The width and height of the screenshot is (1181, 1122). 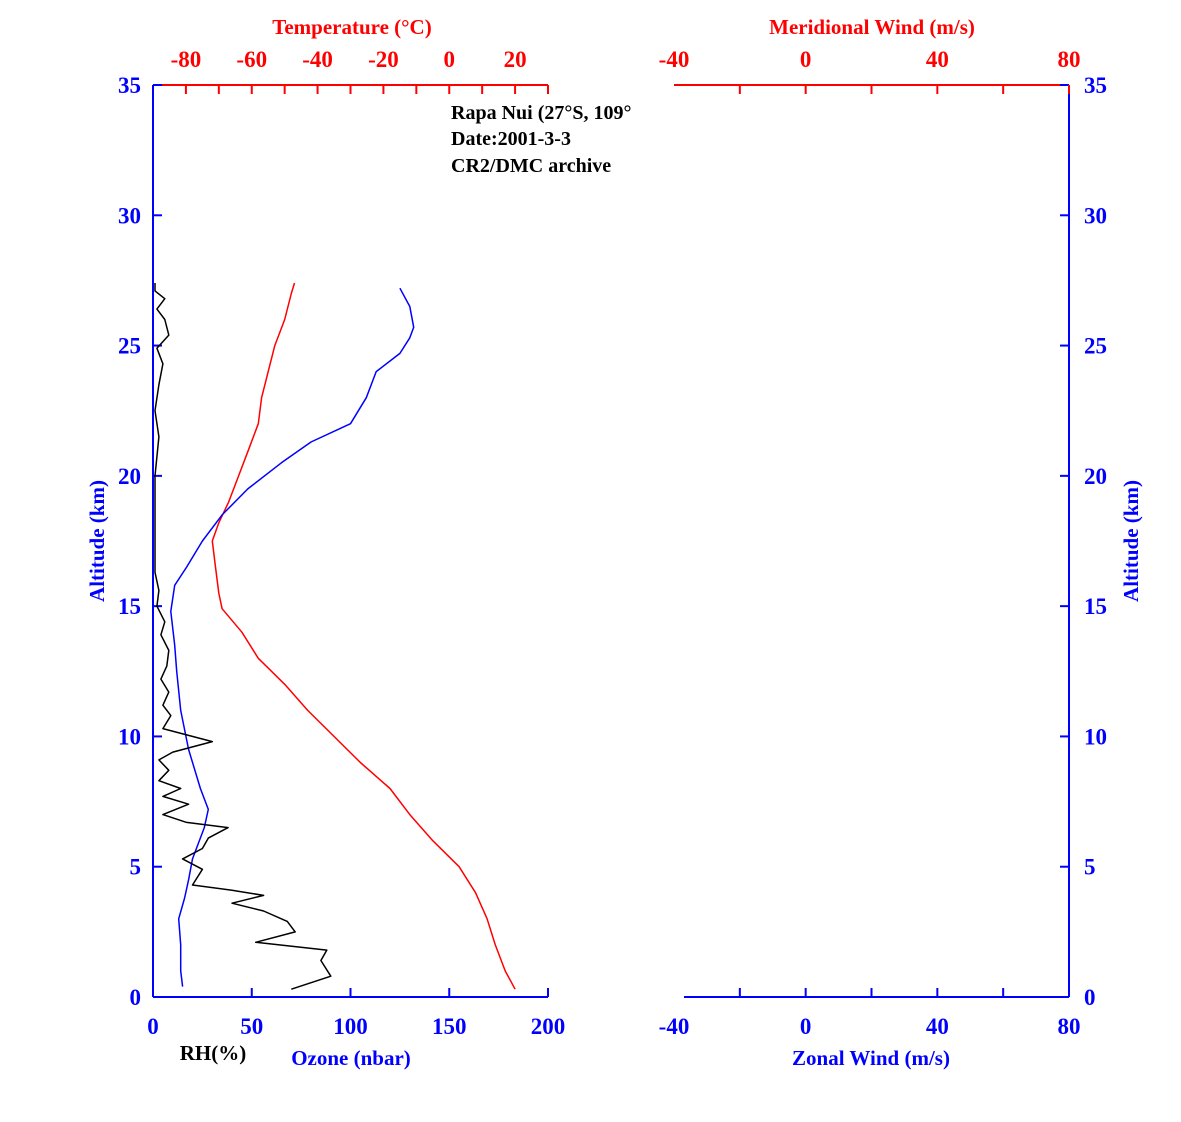 I want to click on source-label: CR2/DMC archive, so click(x=531, y=166).